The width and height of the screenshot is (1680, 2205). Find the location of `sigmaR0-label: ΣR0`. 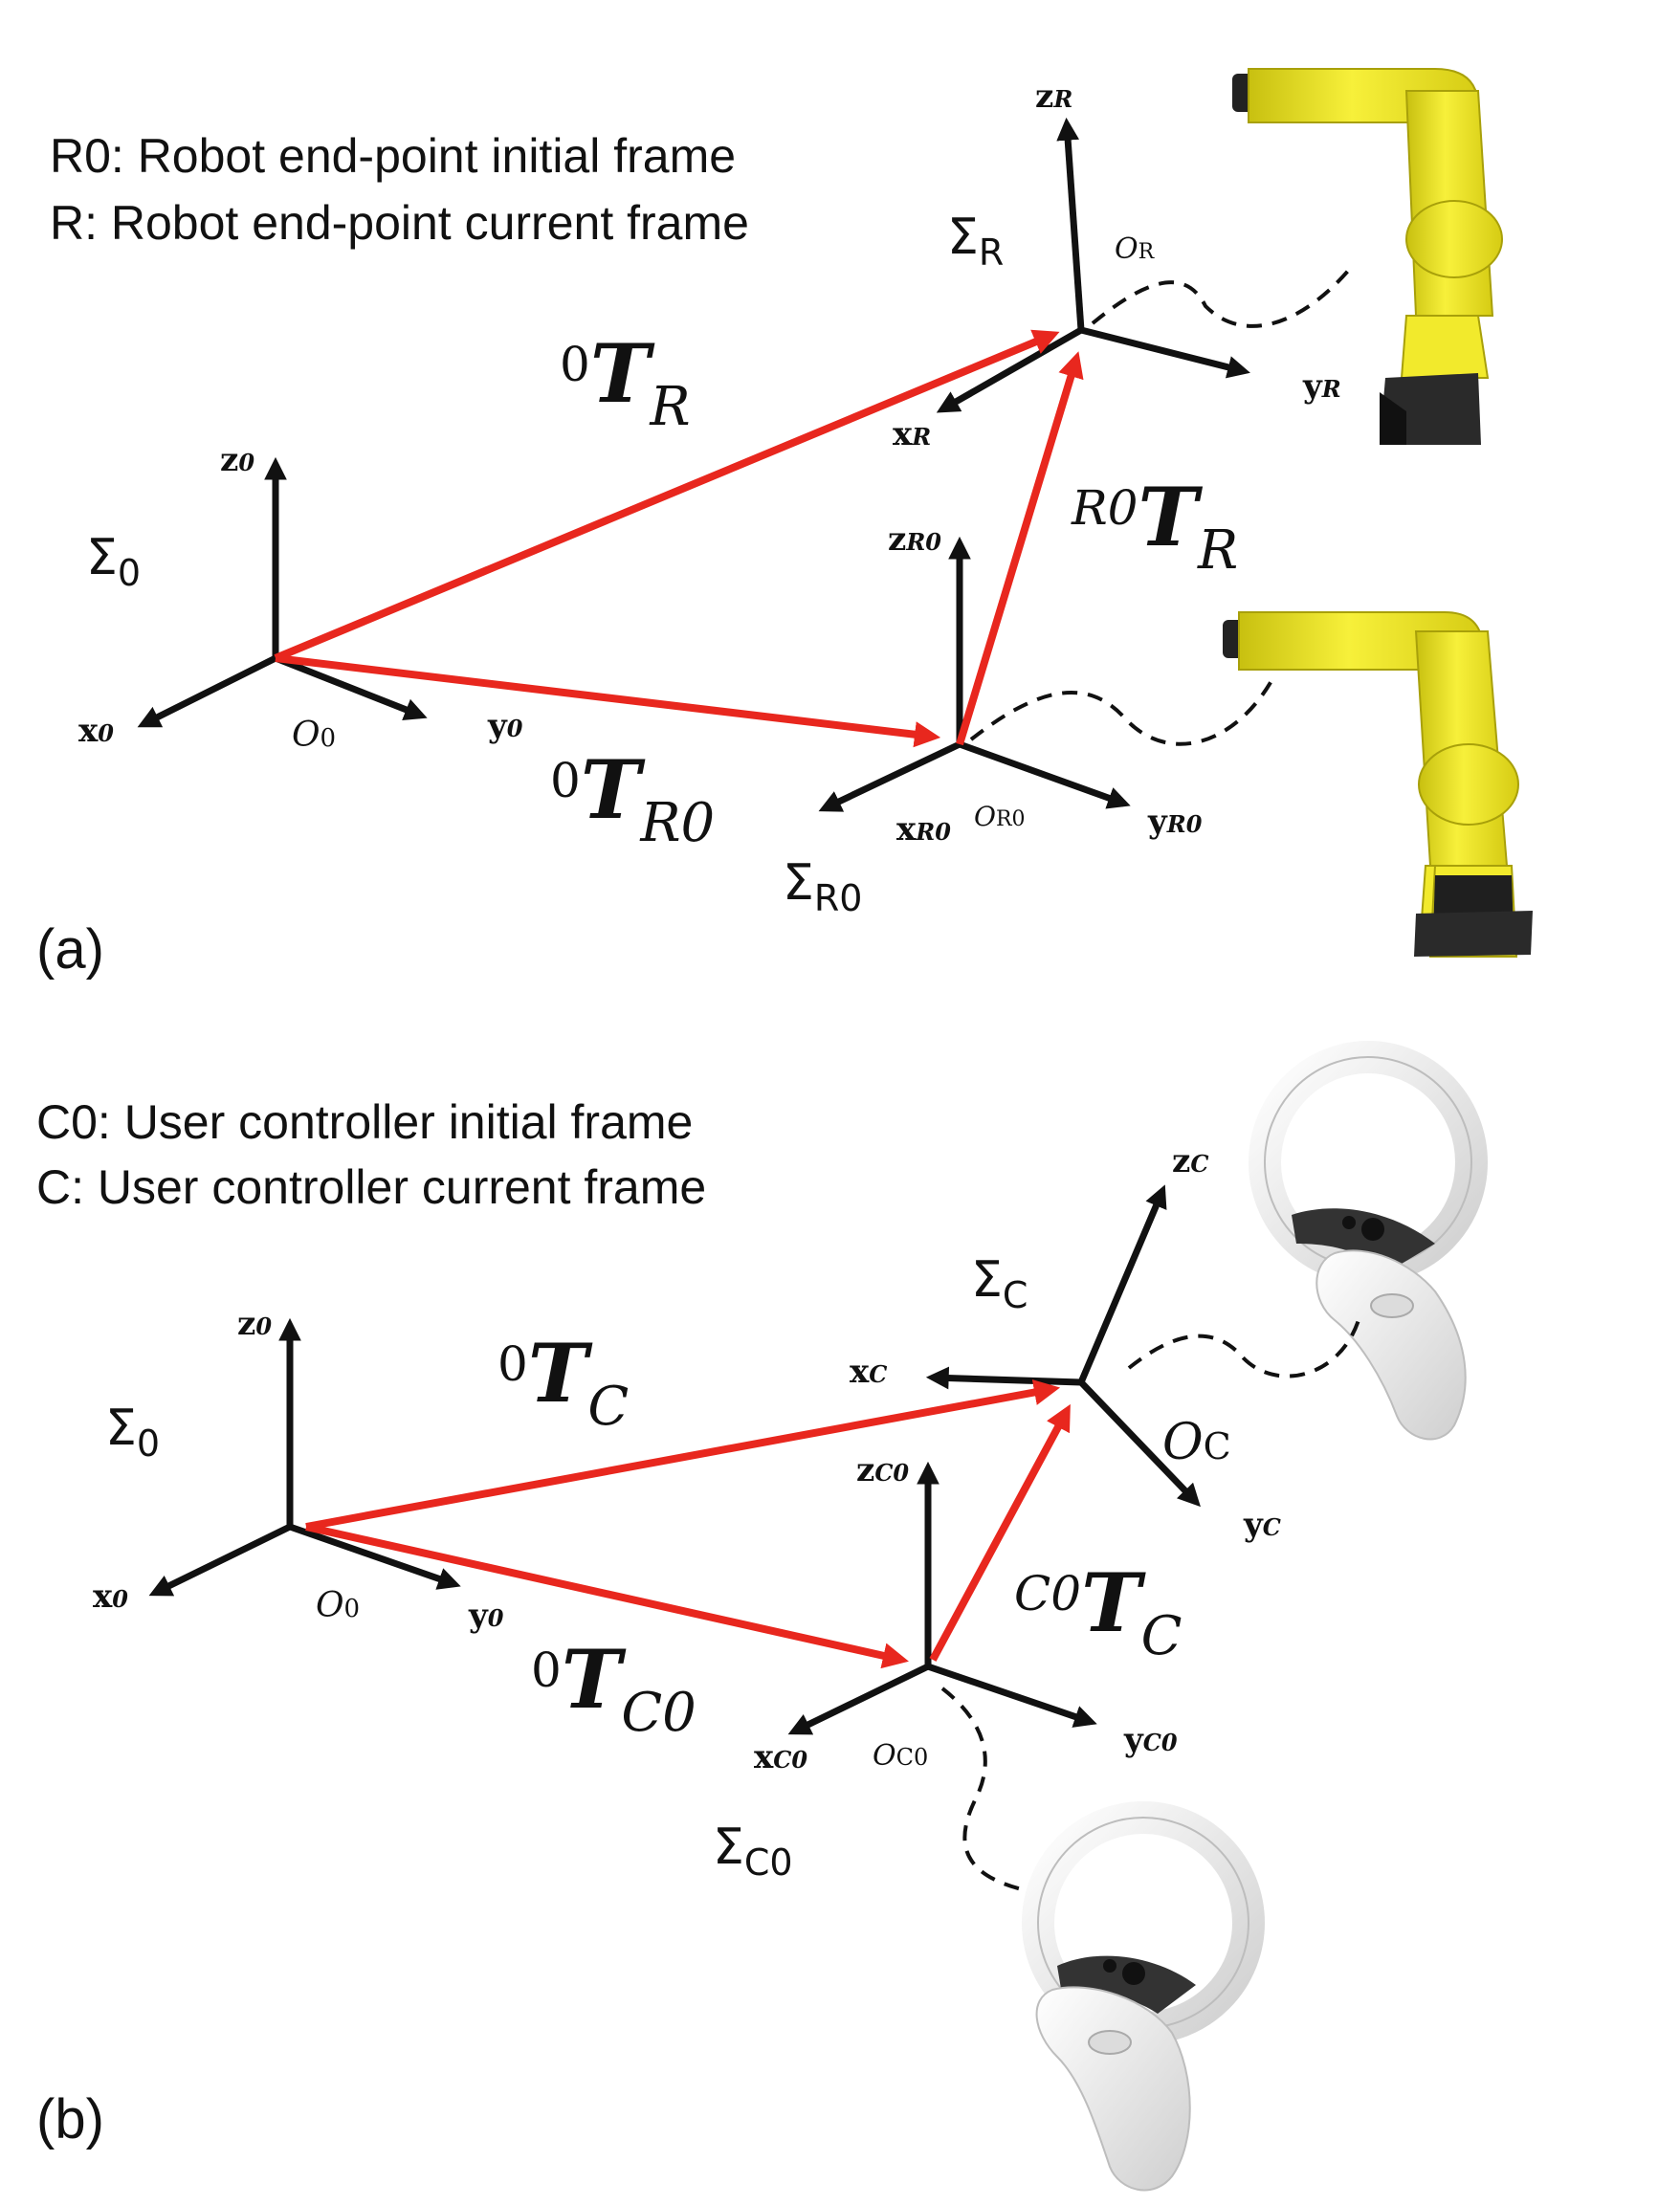

sigmaR0-label: ΣR0 is located at coordinates (823, 886).